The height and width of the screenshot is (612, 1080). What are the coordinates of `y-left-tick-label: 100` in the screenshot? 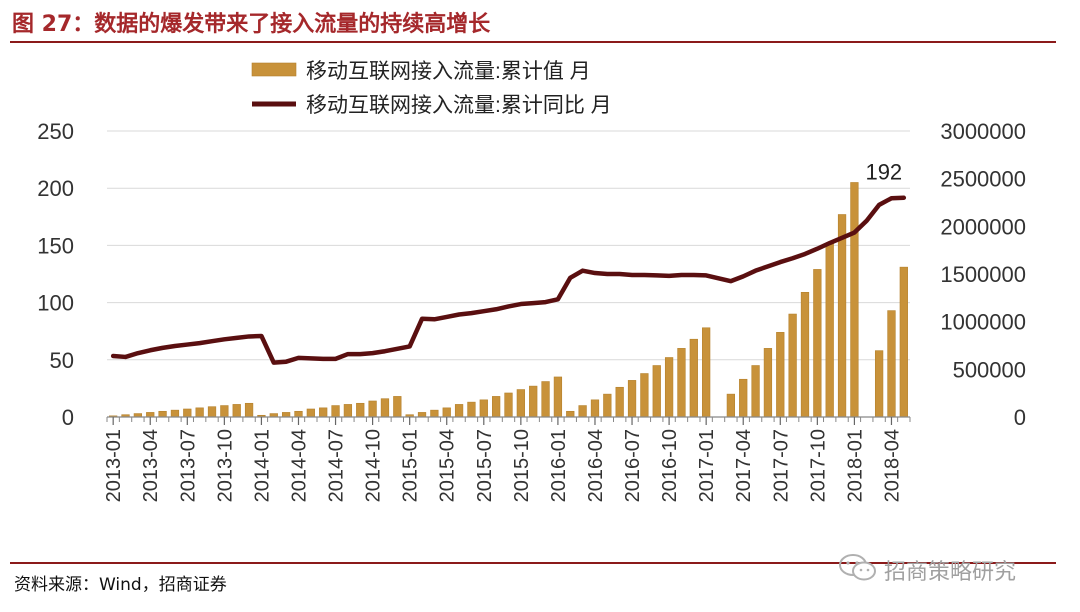 It's located at (55, 303).